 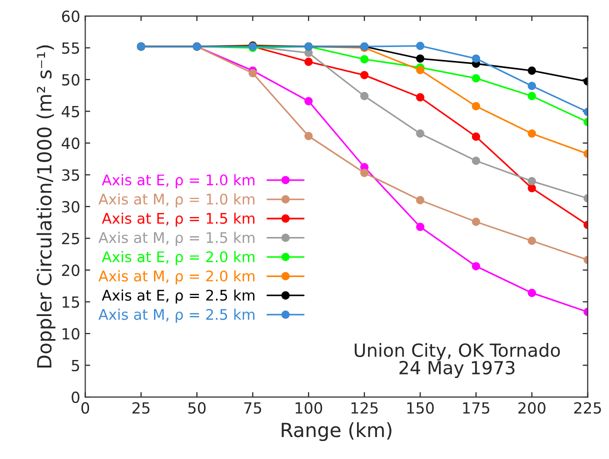 What do you see at coordinates (457, 360) in the screenshot?
I see `annotation: Union City, OK Tornado 24 May 1973` at bounding box center [457, 360].